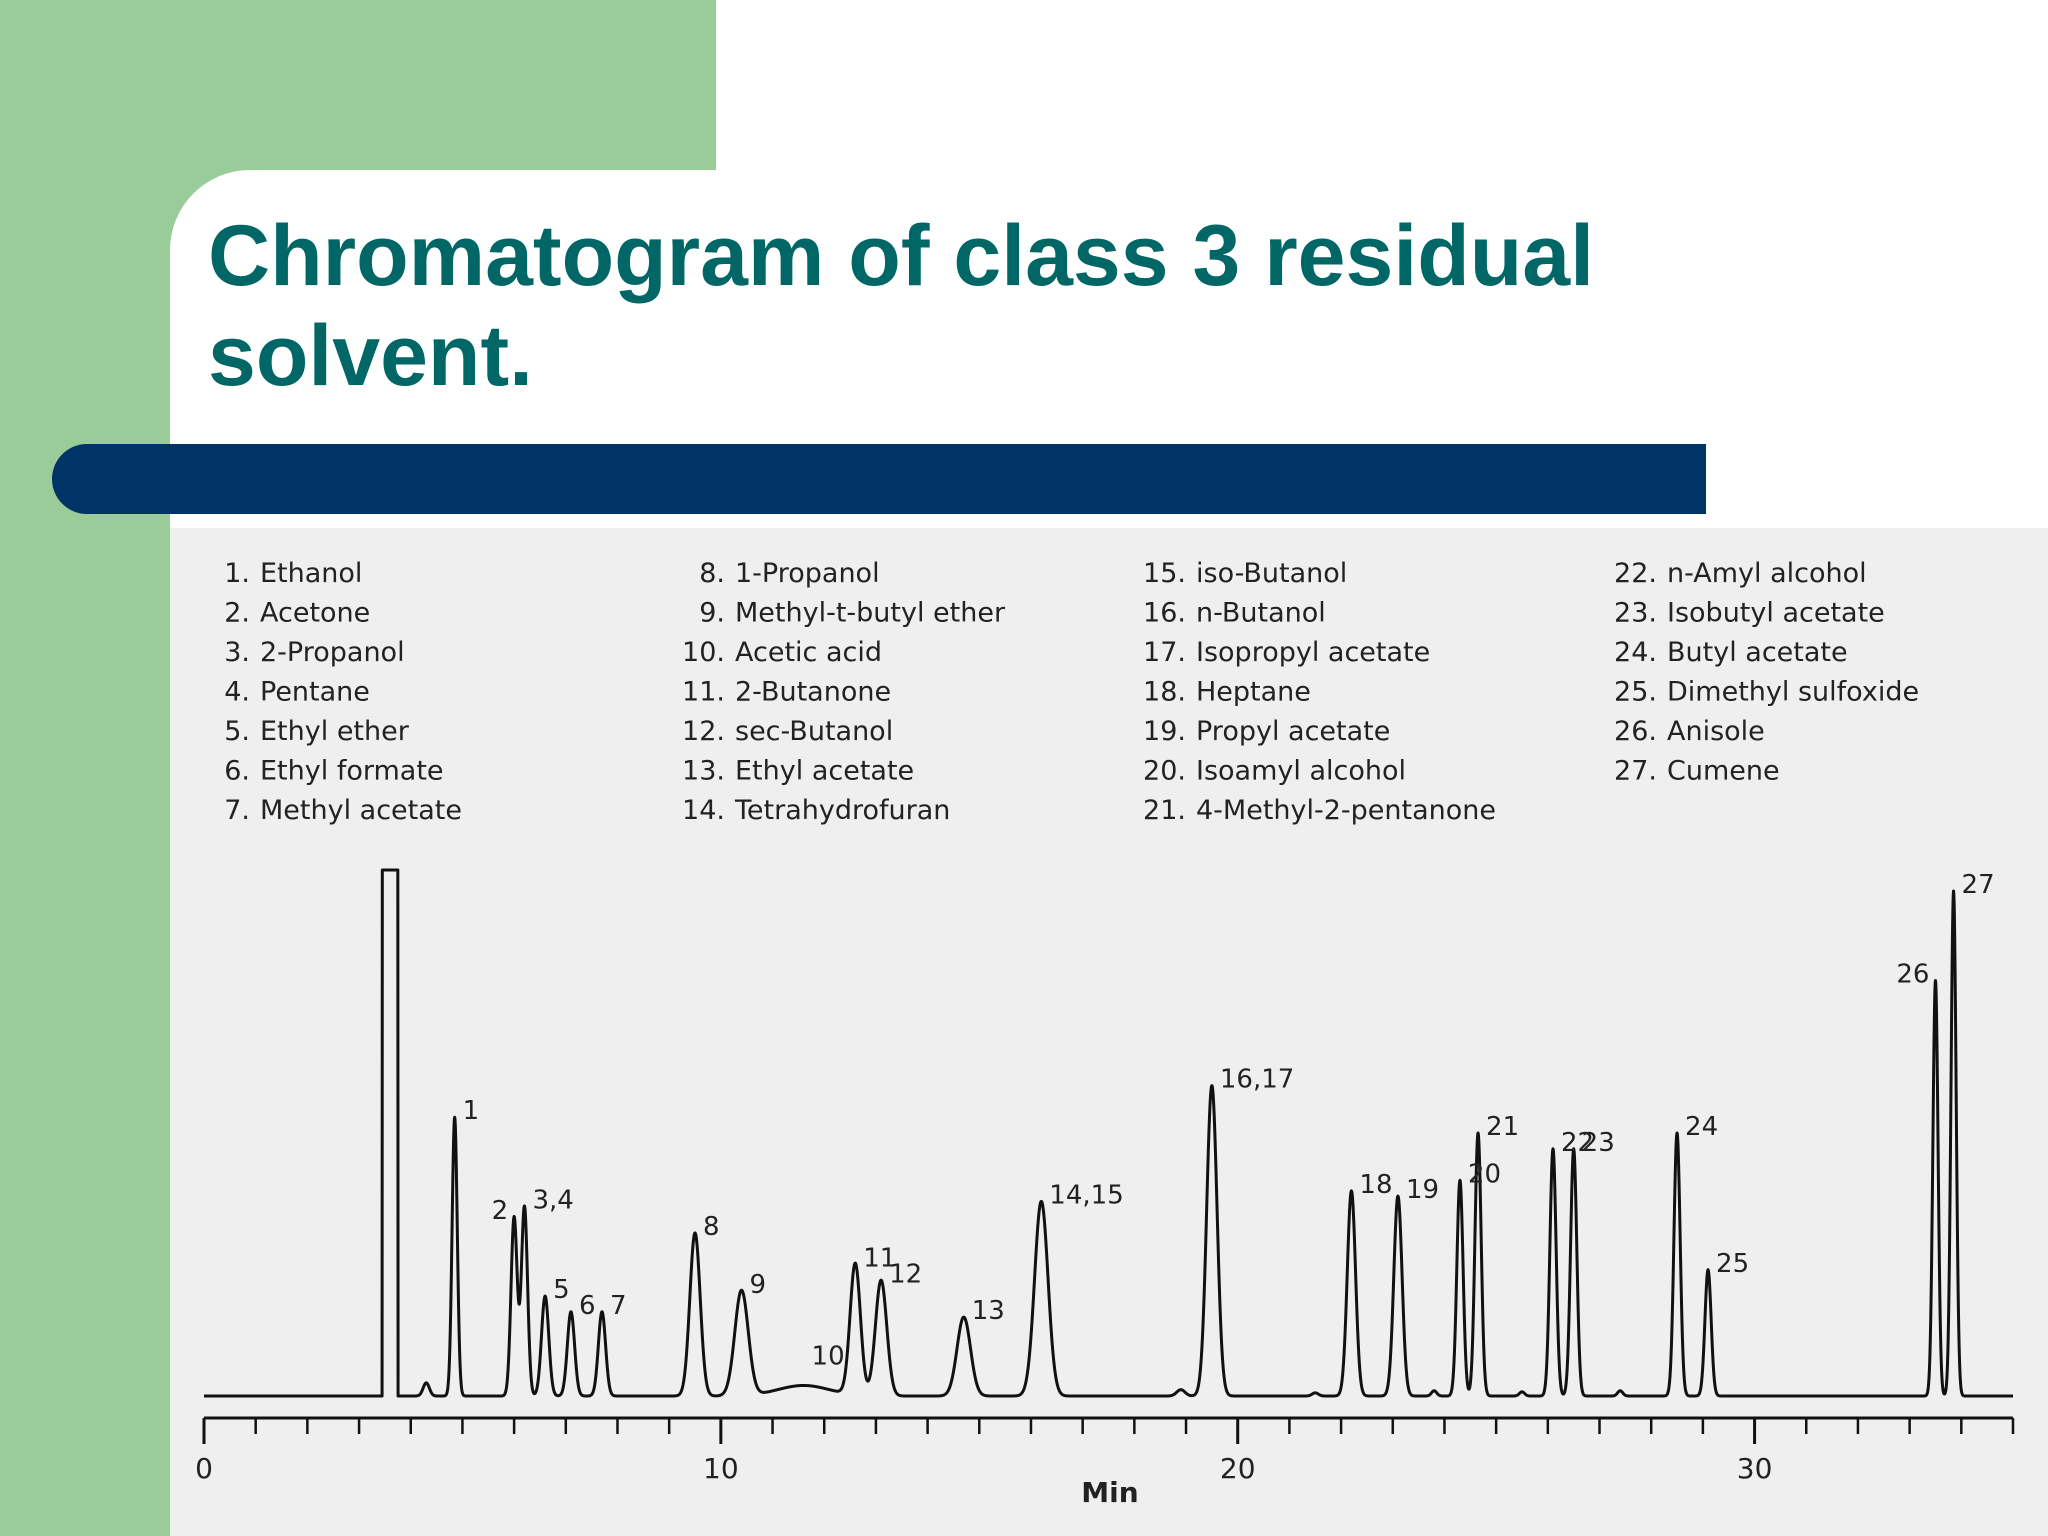 The width and height of the screenshot is (2048, 1536). I want to click on x-tick-label: 20, so click(1238, 1468).